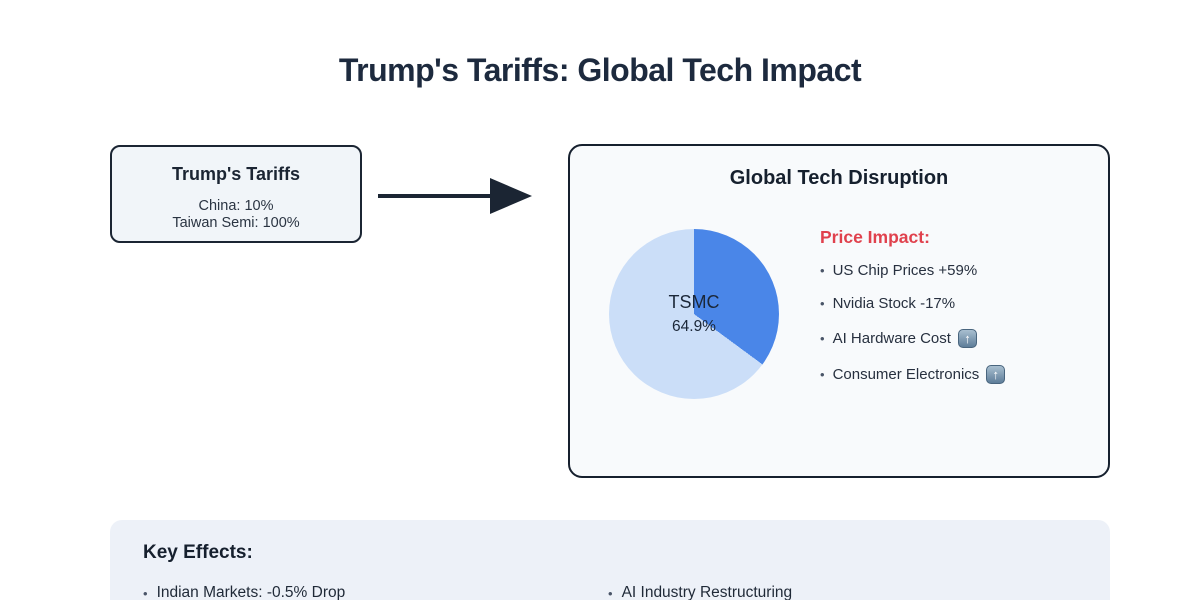  Describe the element at coordinates (236, 222) in the screenshot. I see `tariff-line-taiwan: Taiwan Semi: 100%` at that location.